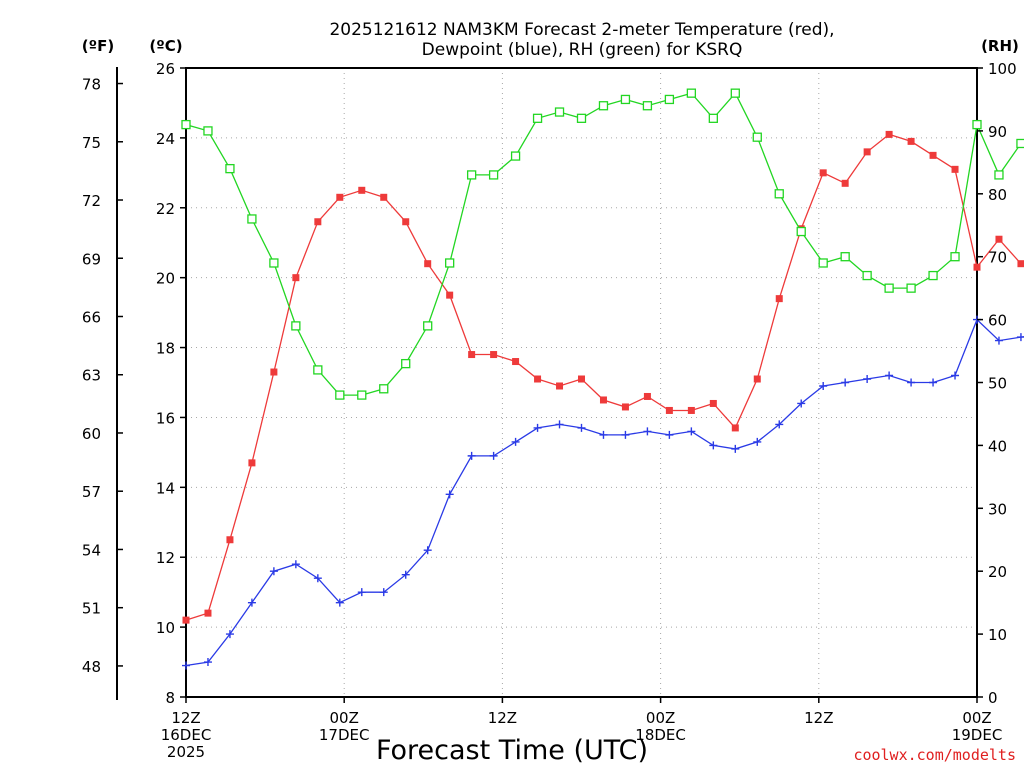  What do you see at coordinates (1000, 46) in the screenshot?
I see `rh-unit-label: (RH)` at bounding box center [1000, 46].